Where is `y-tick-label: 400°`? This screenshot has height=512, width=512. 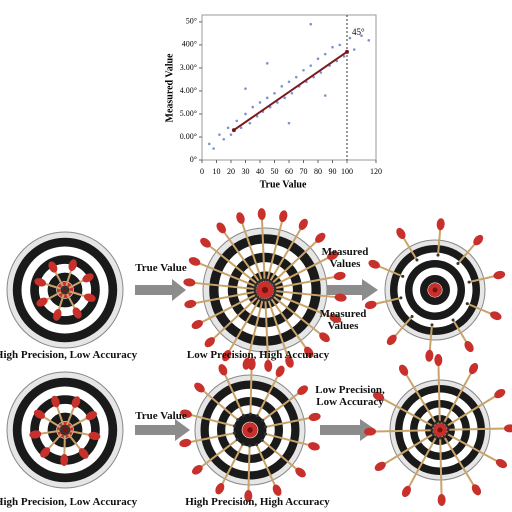 y-tick-label: 400° is located at coordinates (189, 44).